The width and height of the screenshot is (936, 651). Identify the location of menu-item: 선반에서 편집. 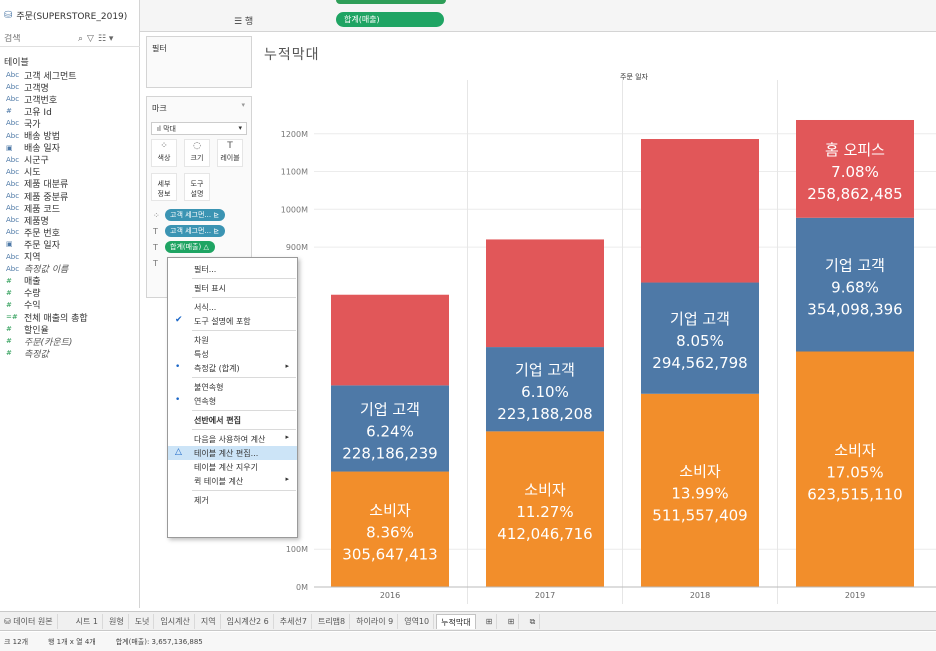
(232, 420).